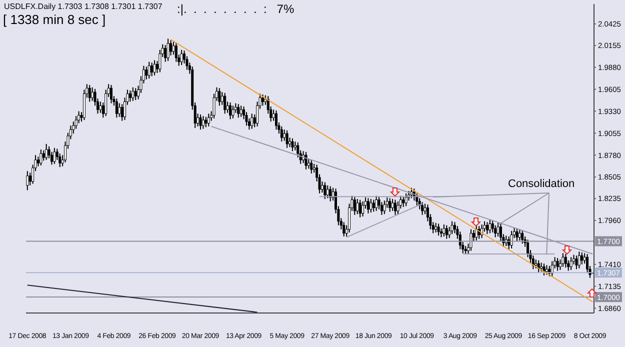  What do you see at coordinates (541, 184) in the screenshot?
I see `annotation: Consolidation` at bounding box center [541, 184].